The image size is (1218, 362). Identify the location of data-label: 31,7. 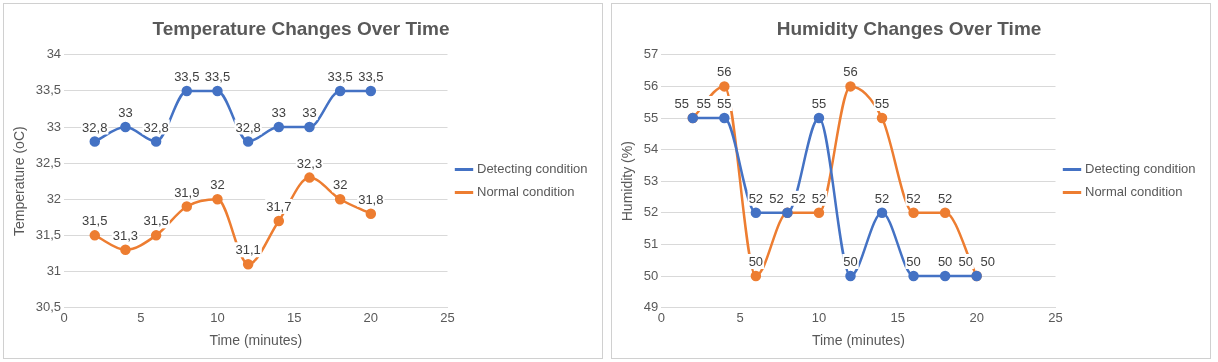
(279, 206).